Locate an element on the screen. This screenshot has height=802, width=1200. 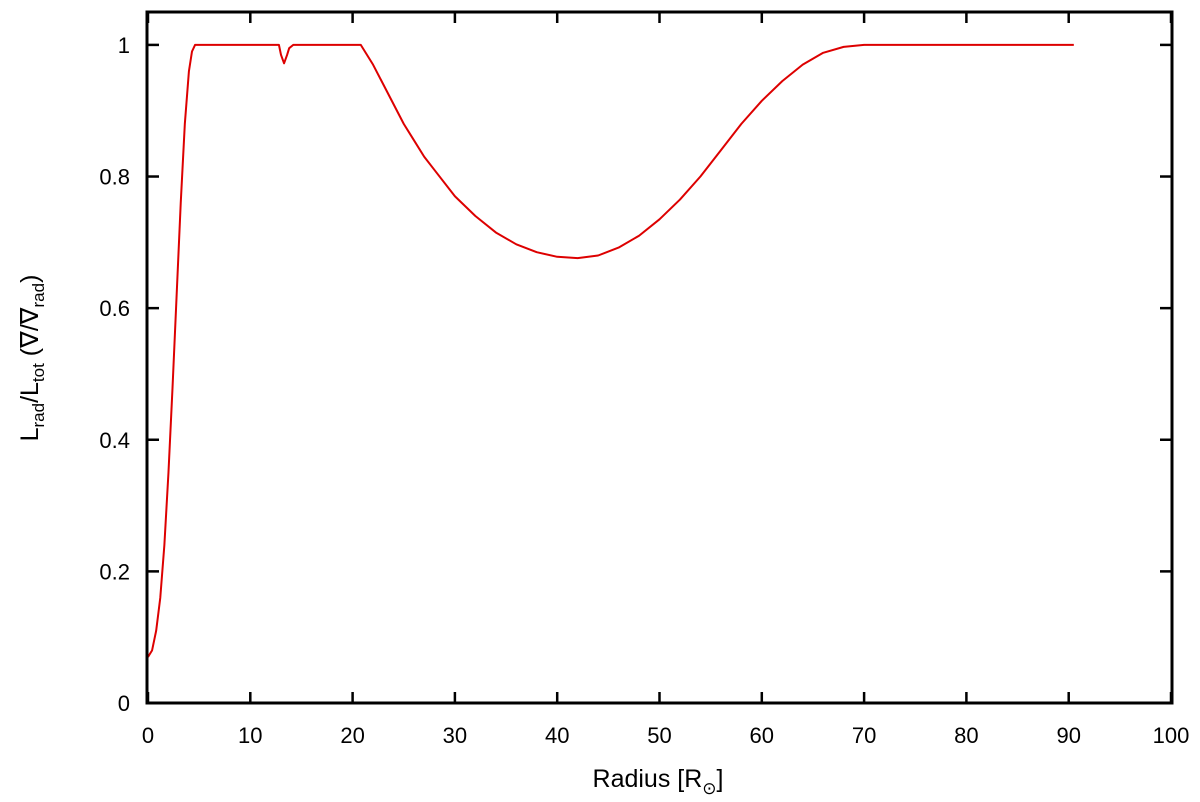
y-tick-label: 0.4 is located at coordinates (114, 440).